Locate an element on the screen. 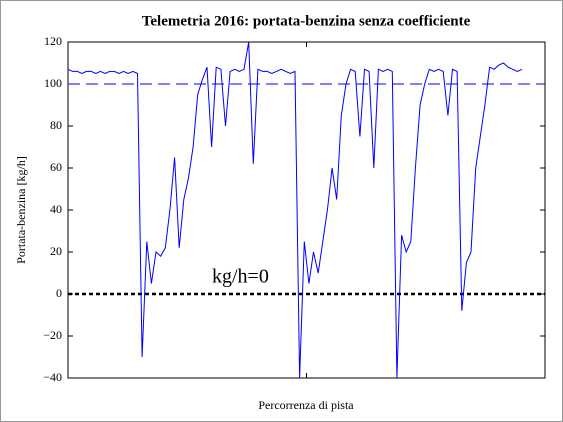 This screenshot has height=422, width=563. y-tick-label: 20 is located at coordinates (56, 251).